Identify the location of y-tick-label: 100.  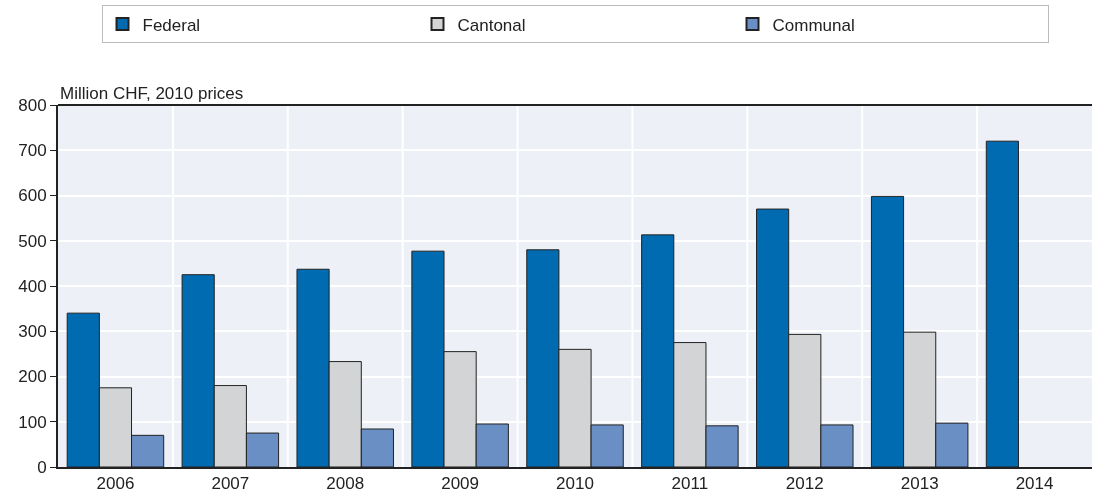
(32, 422).